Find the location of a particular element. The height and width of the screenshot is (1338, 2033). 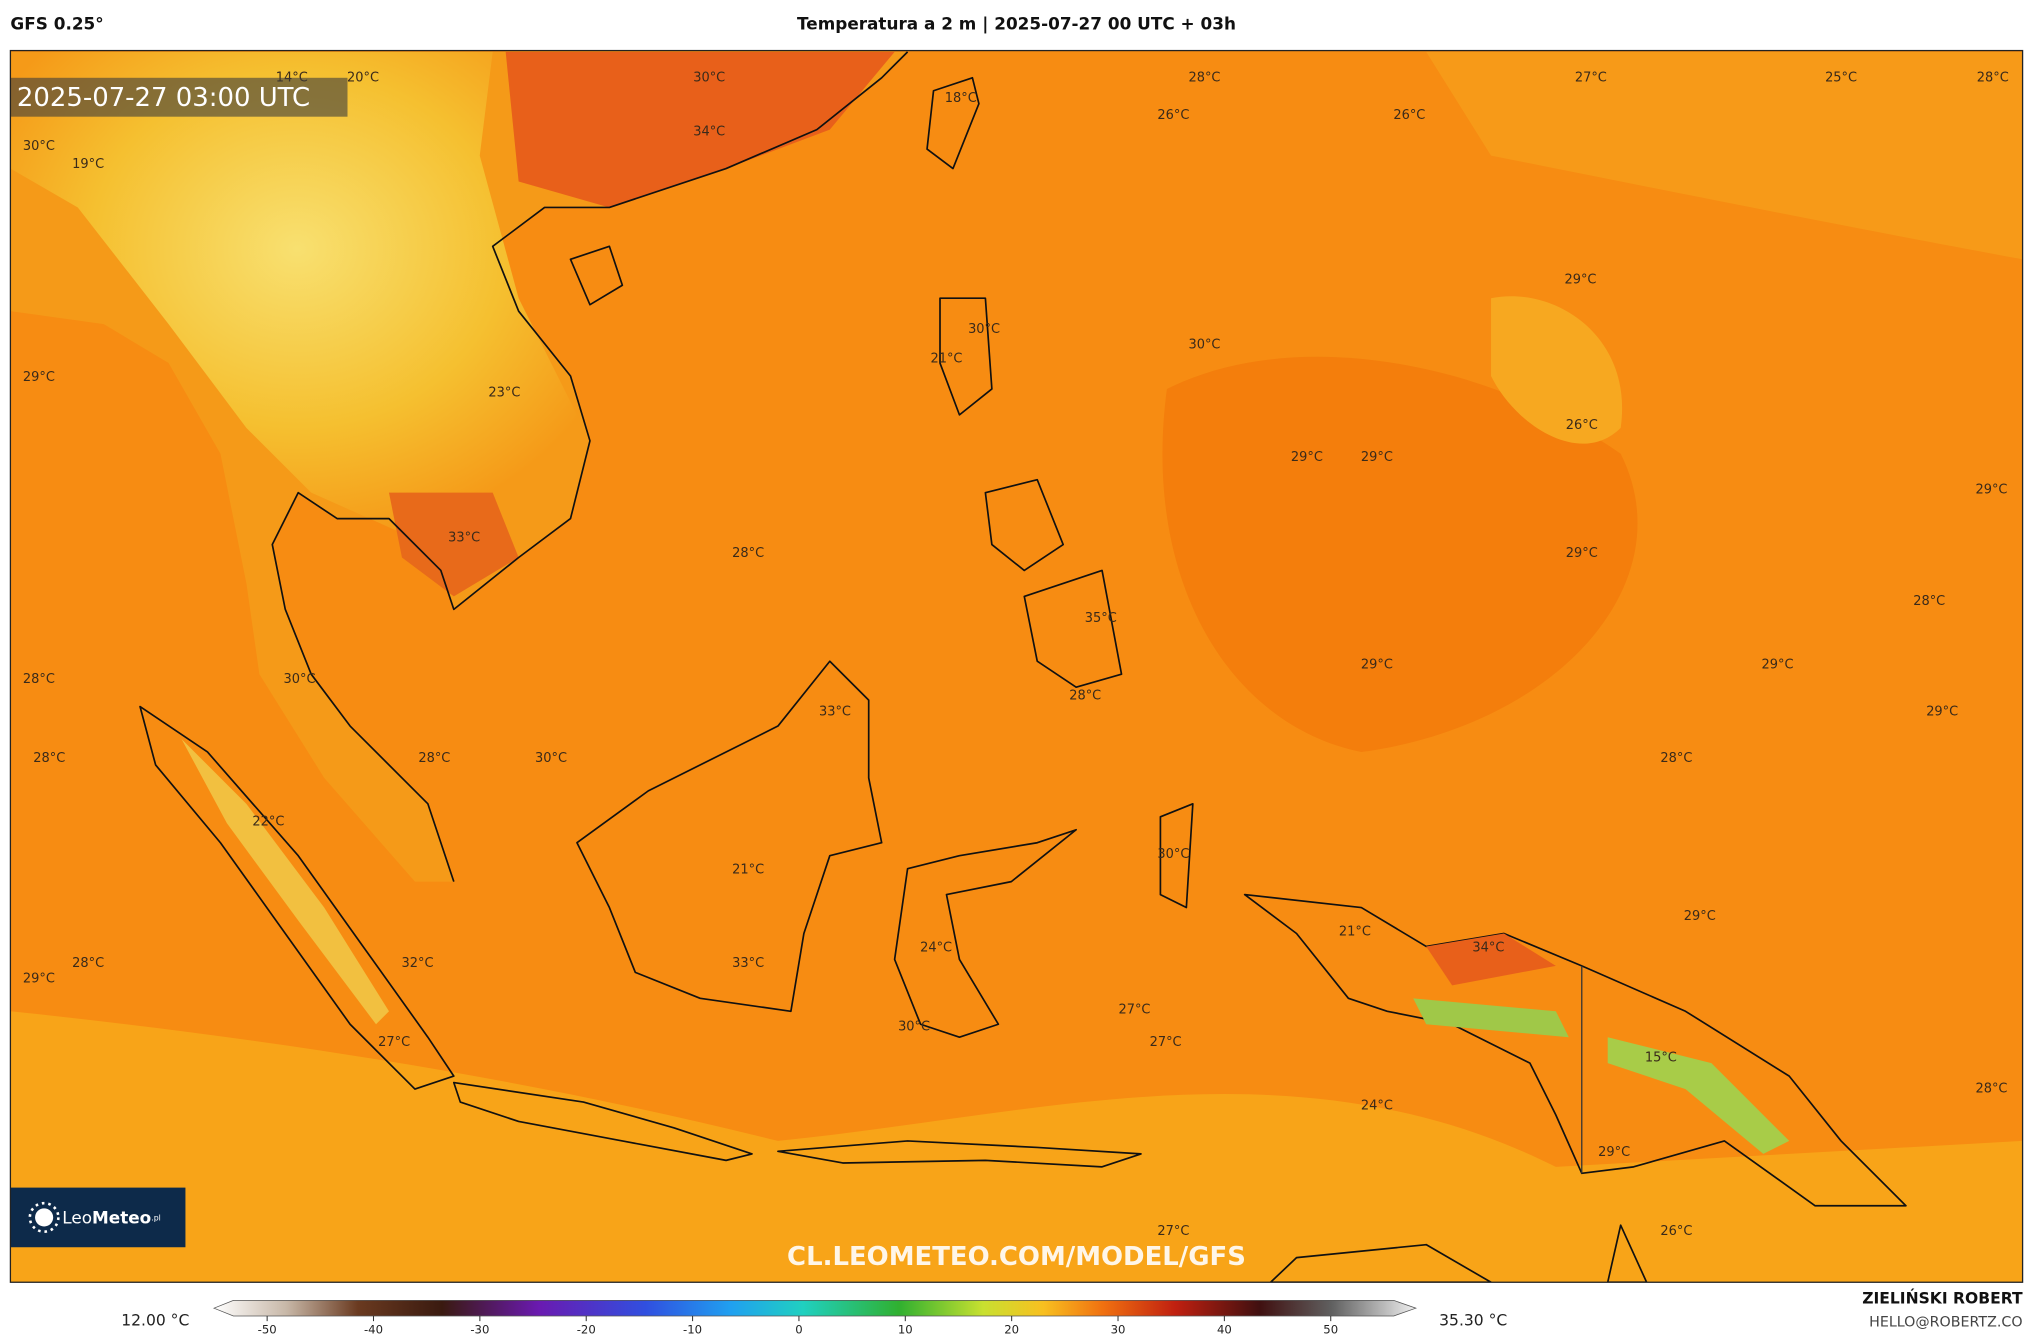

colorbar-tick-label: -50 is located at coordinates (267, 1330).